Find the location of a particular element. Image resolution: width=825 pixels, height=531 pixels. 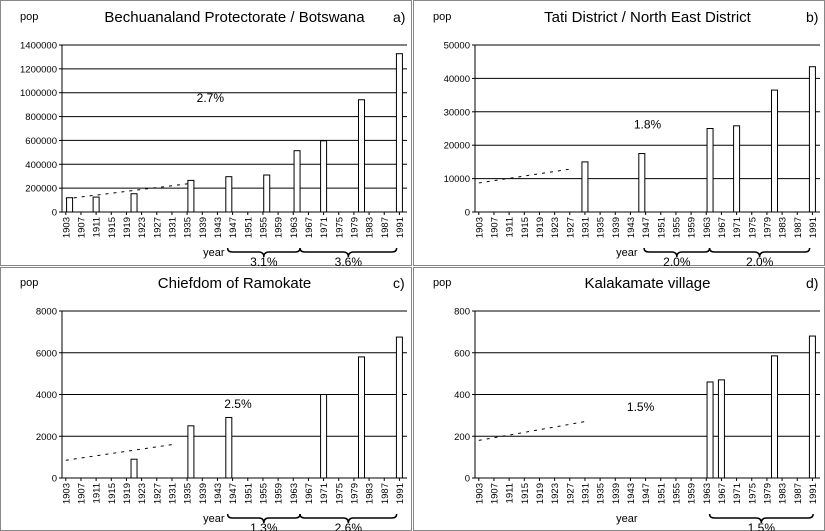

x-tick-label: 1935 is located at coordinates (601, 493).